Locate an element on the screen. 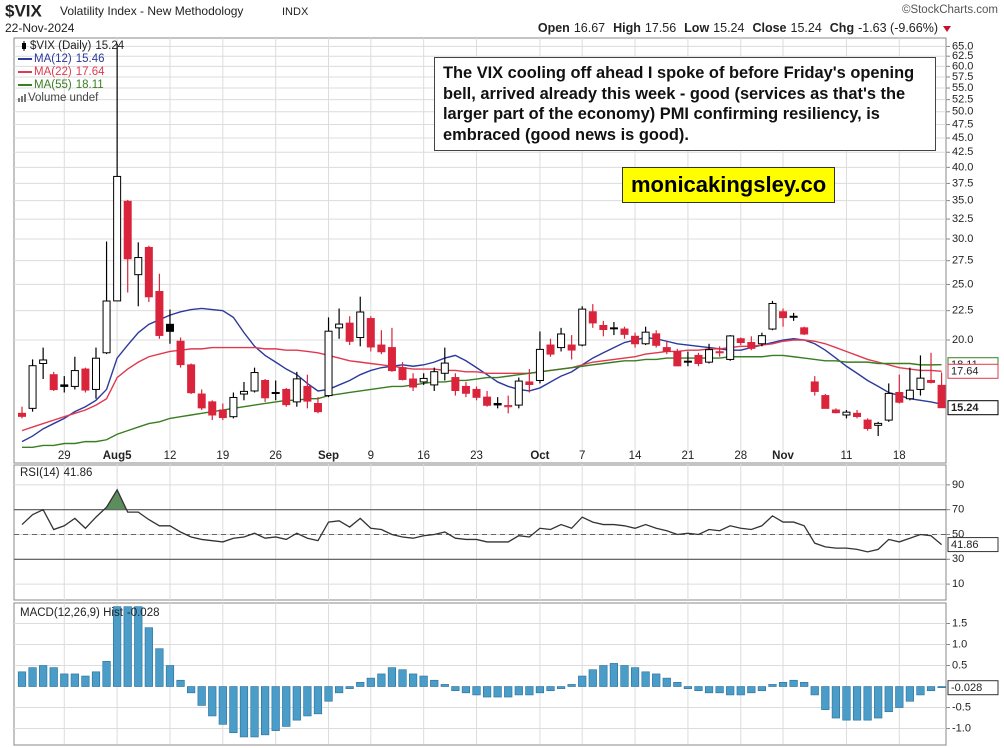 The height and width of the screenshot is (748, 1004). subtitle: Volatility Index - New Methodology is located at coordinates (151, 11).